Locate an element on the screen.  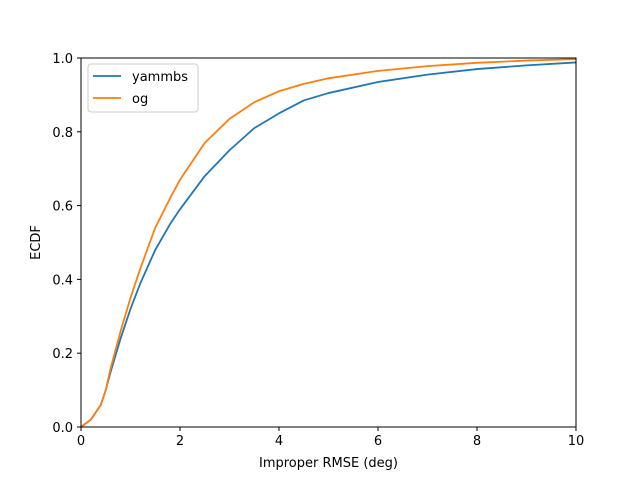
y-tick-label: 0.2 is located at coordinates (62, 354).